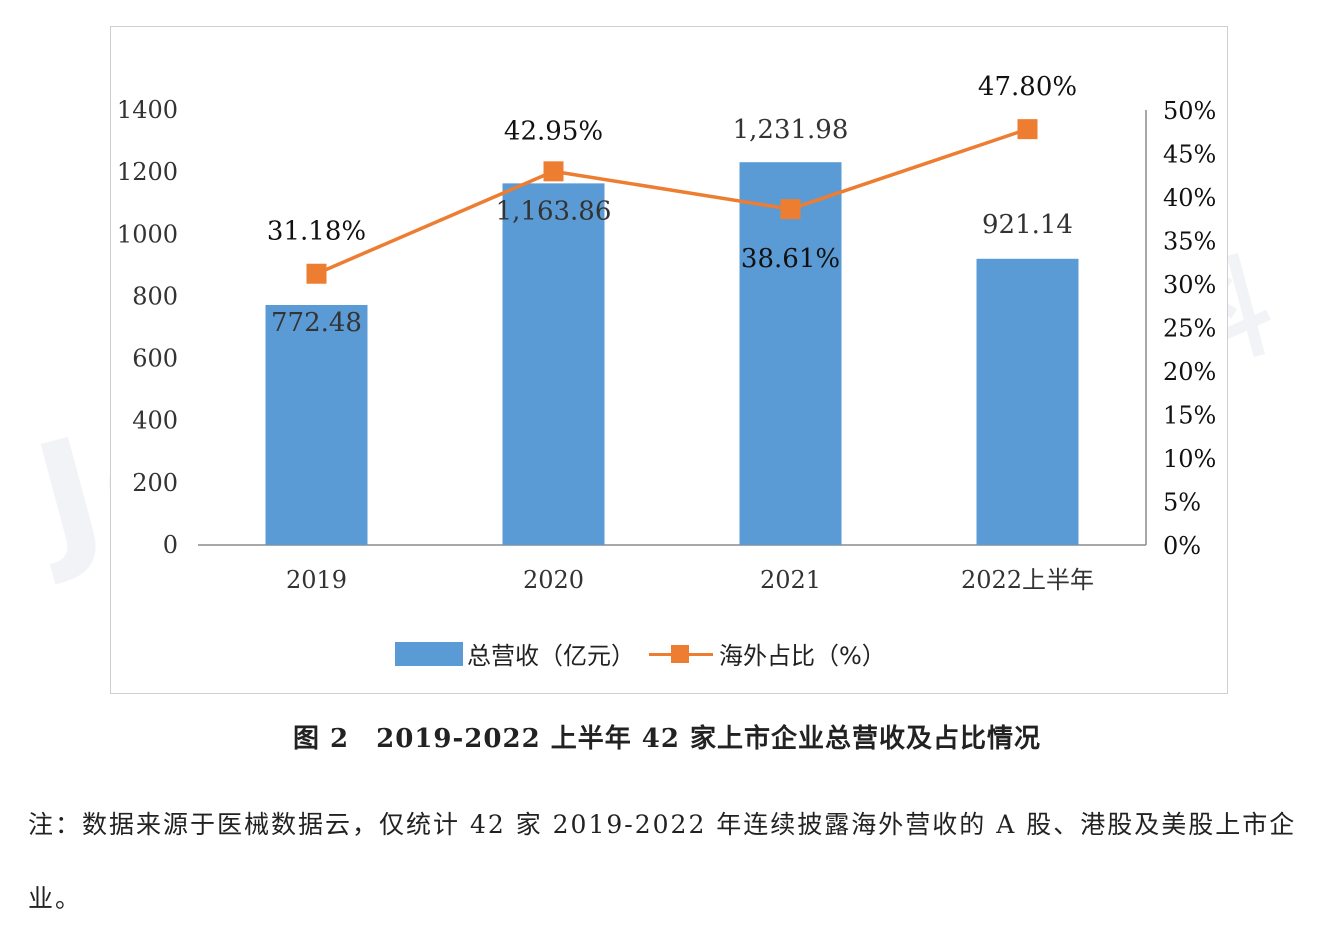 The width and height of the screenshot is (1334, 938). What do you see at coordinates (316, 273) in the screenshot?
I see `line-marker-2019` at bounding box center [316, 273].